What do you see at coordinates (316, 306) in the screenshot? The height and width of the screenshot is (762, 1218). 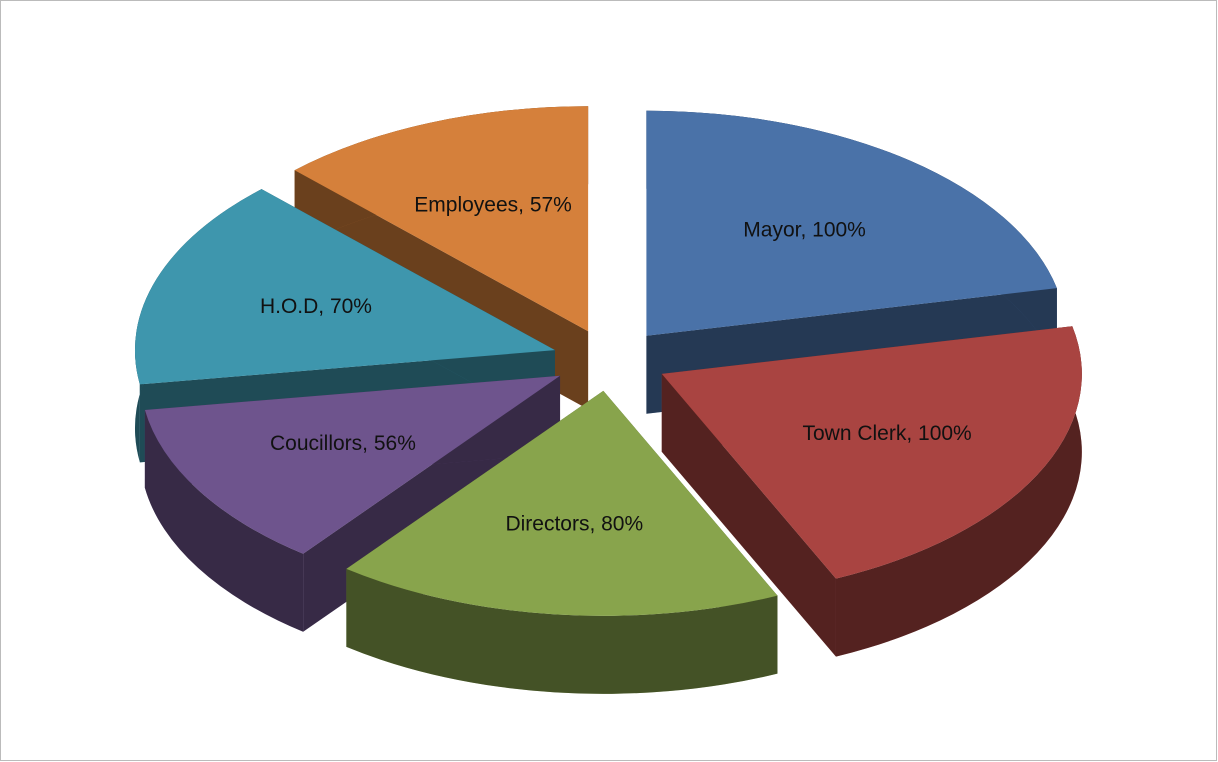 I see `data-label: H.O.D, 70%` at bounding box center [316, 306].